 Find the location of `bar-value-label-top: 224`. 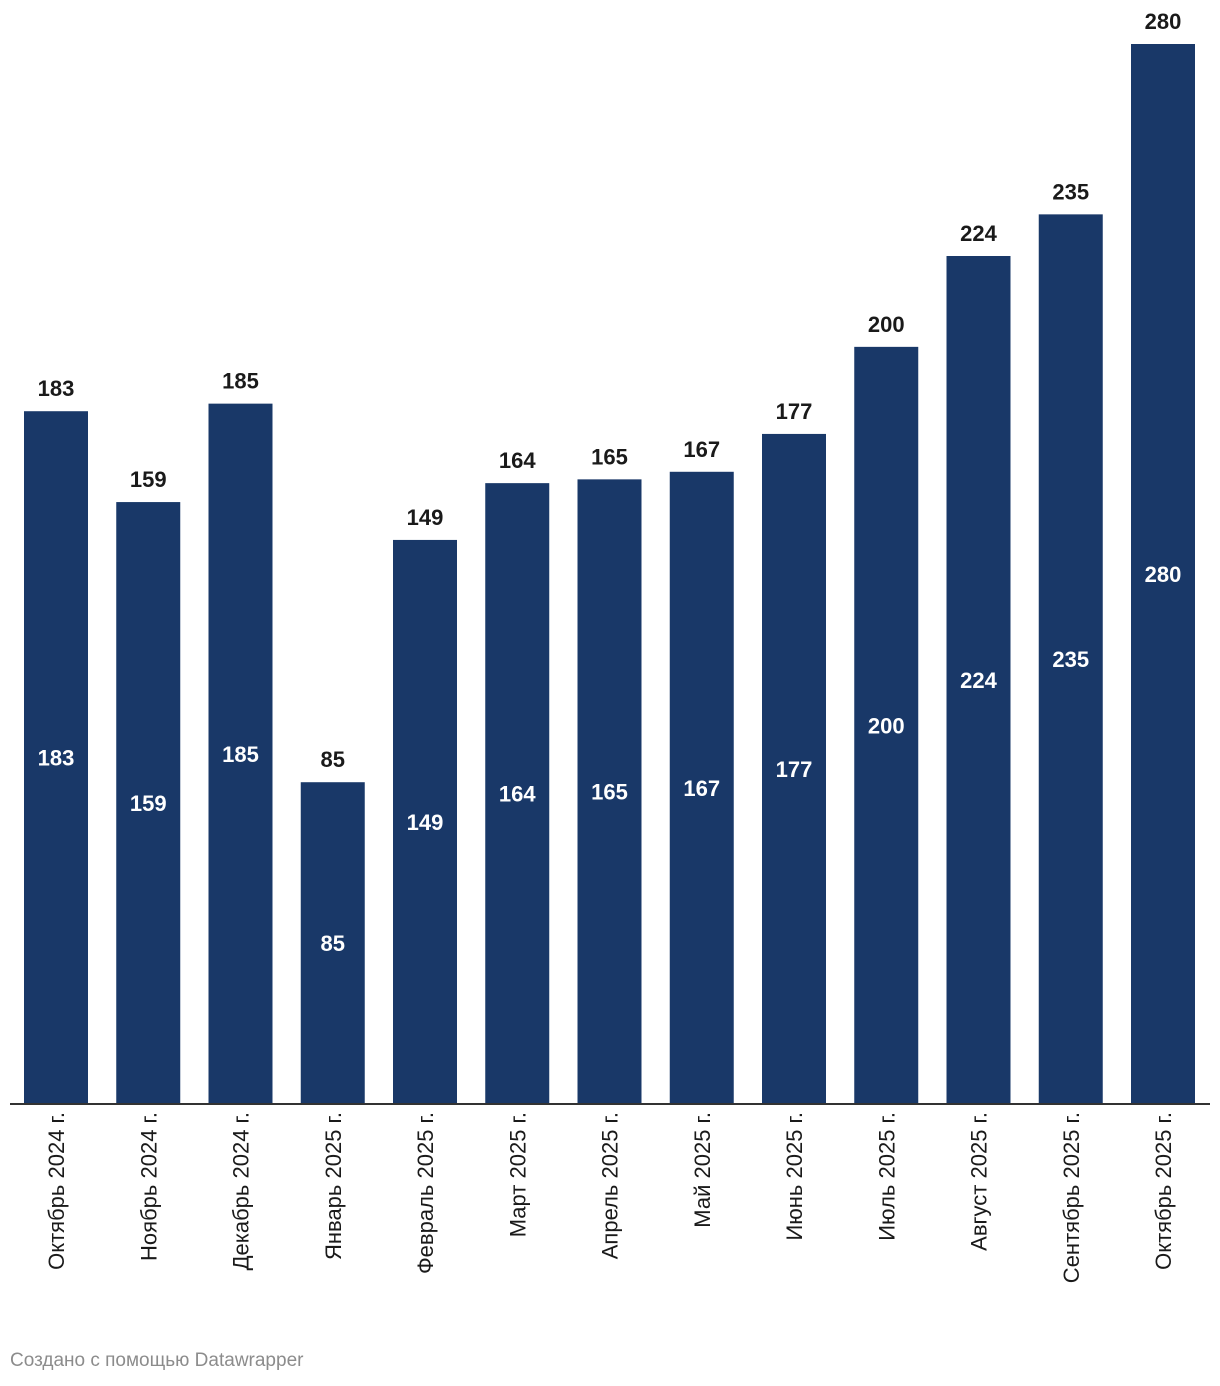

bar-value-label-top: 224 is located at coordinates (978, 233).